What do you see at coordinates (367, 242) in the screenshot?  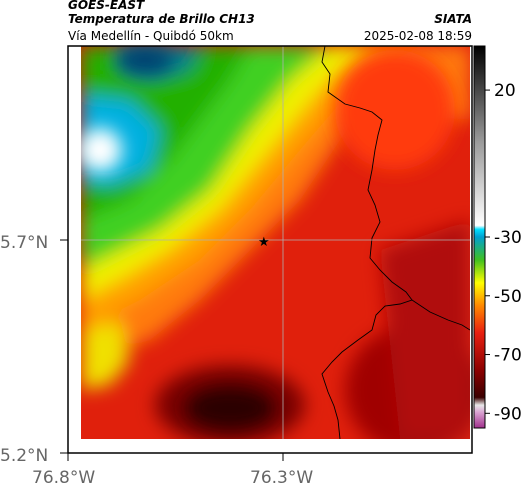 I see `national-border-line` at bounding box center [367, 242].